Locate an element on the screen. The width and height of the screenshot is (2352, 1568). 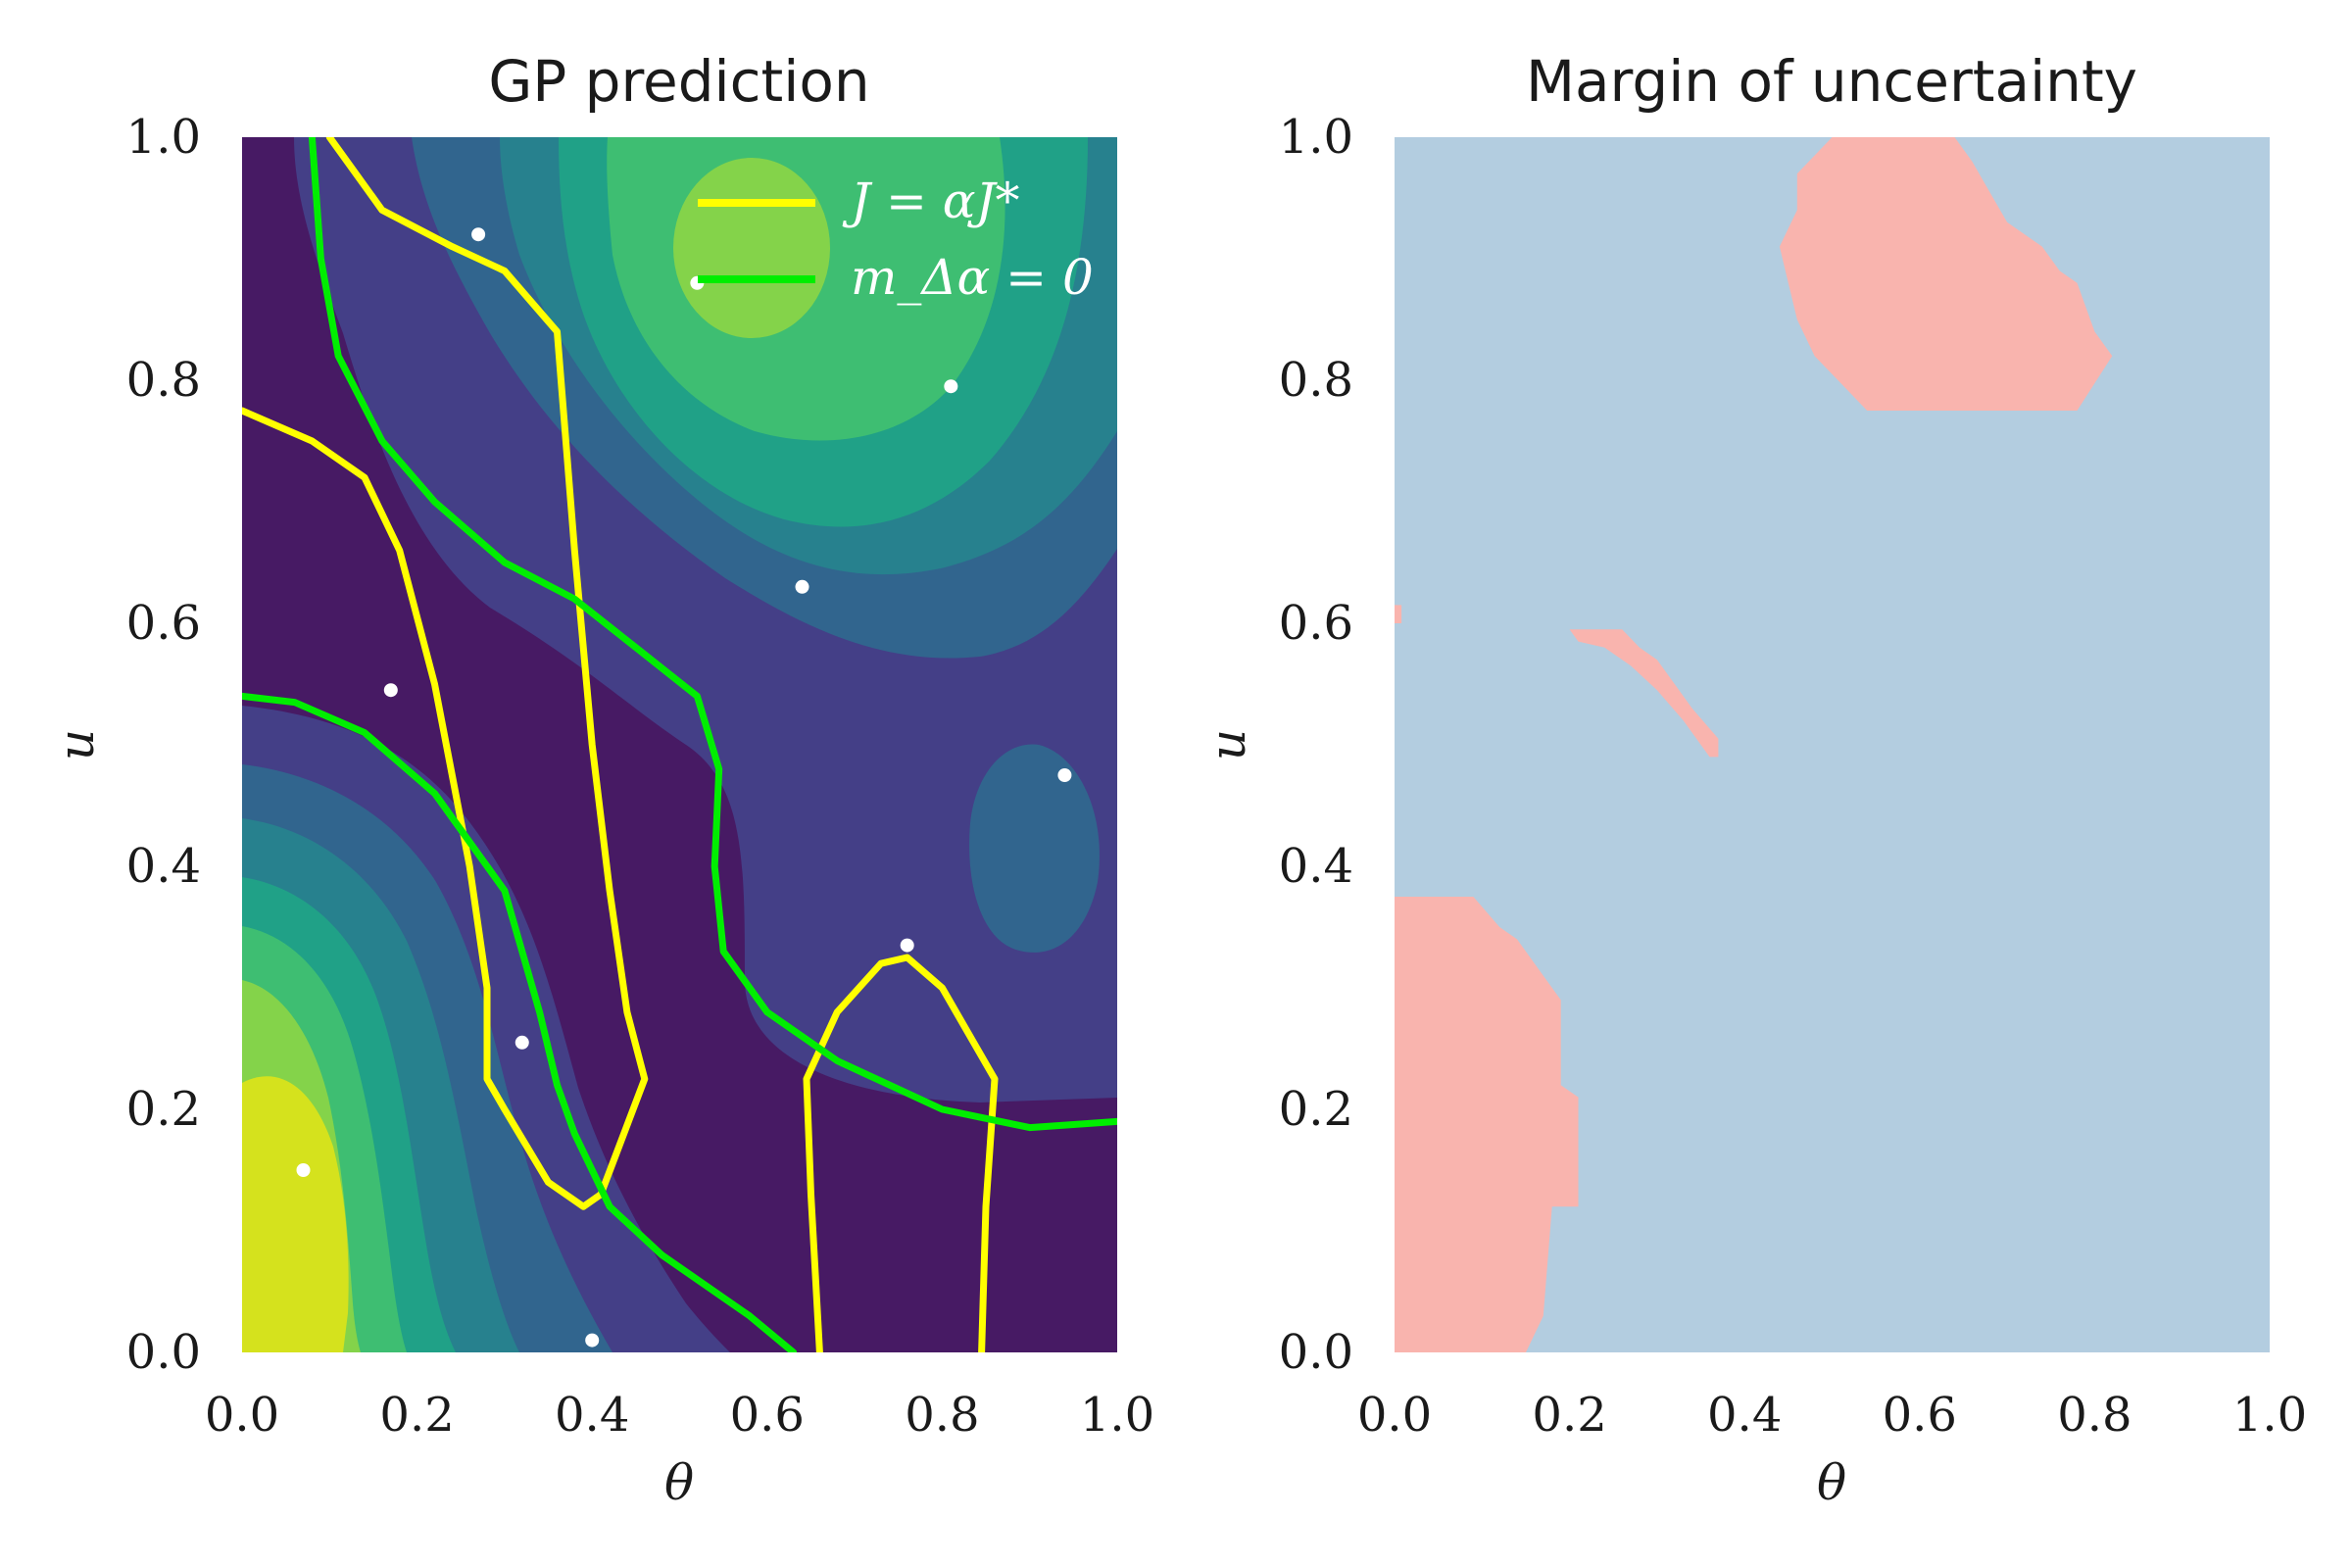
legend-j-label: J = αJ* is located at coordinates (931, 200).